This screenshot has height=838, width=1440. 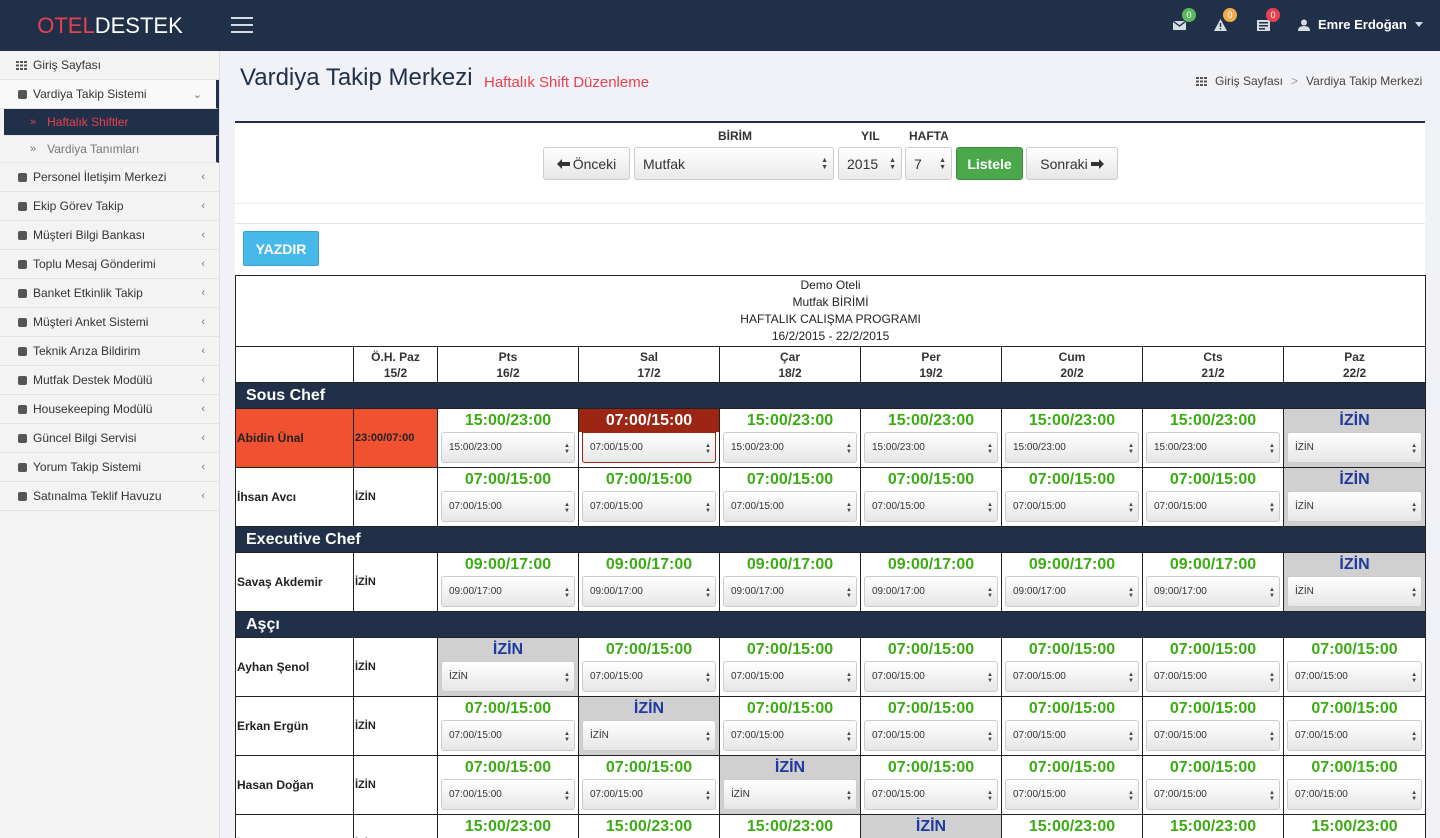 What do you see at coordinates (109, 293) in the screenshot?
I see `sidebar-item: Banket Etkinlik Takip ‹` at bounding box center [109, 293].